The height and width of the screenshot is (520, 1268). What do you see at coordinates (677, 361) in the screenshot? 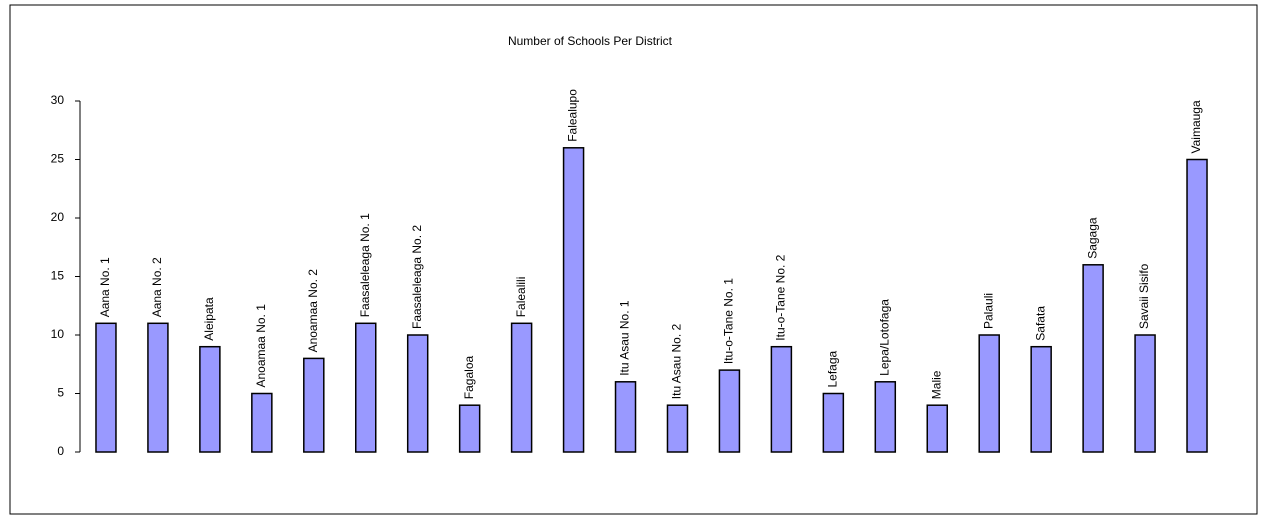
I see `bar-category-label: Itu Asau No. 2` at bounding box center [677, 361].